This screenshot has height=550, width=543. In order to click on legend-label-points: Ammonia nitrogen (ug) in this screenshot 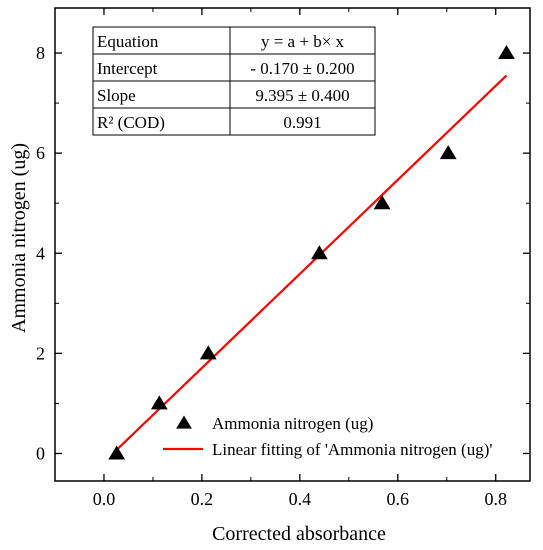, I will do `click(292, 423)`.